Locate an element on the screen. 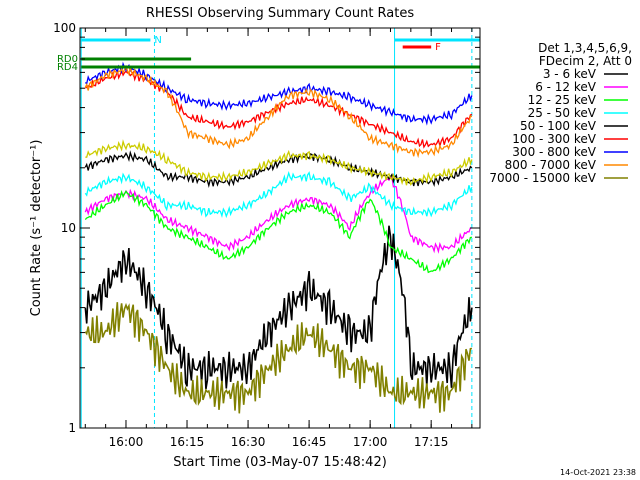 This screenshot has width=640, height=480. flag-label-n: N is located at coordinates (157, 40).